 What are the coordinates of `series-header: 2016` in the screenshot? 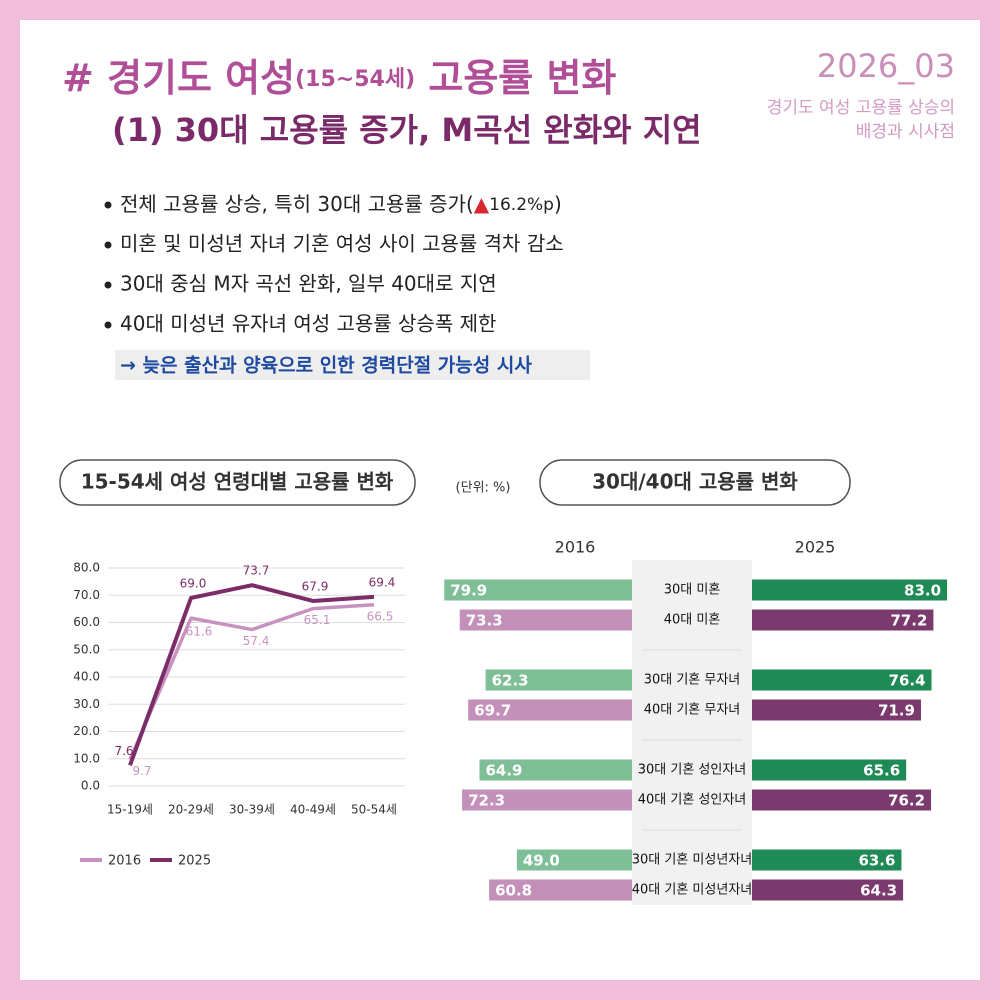 It's located at (575, 547).